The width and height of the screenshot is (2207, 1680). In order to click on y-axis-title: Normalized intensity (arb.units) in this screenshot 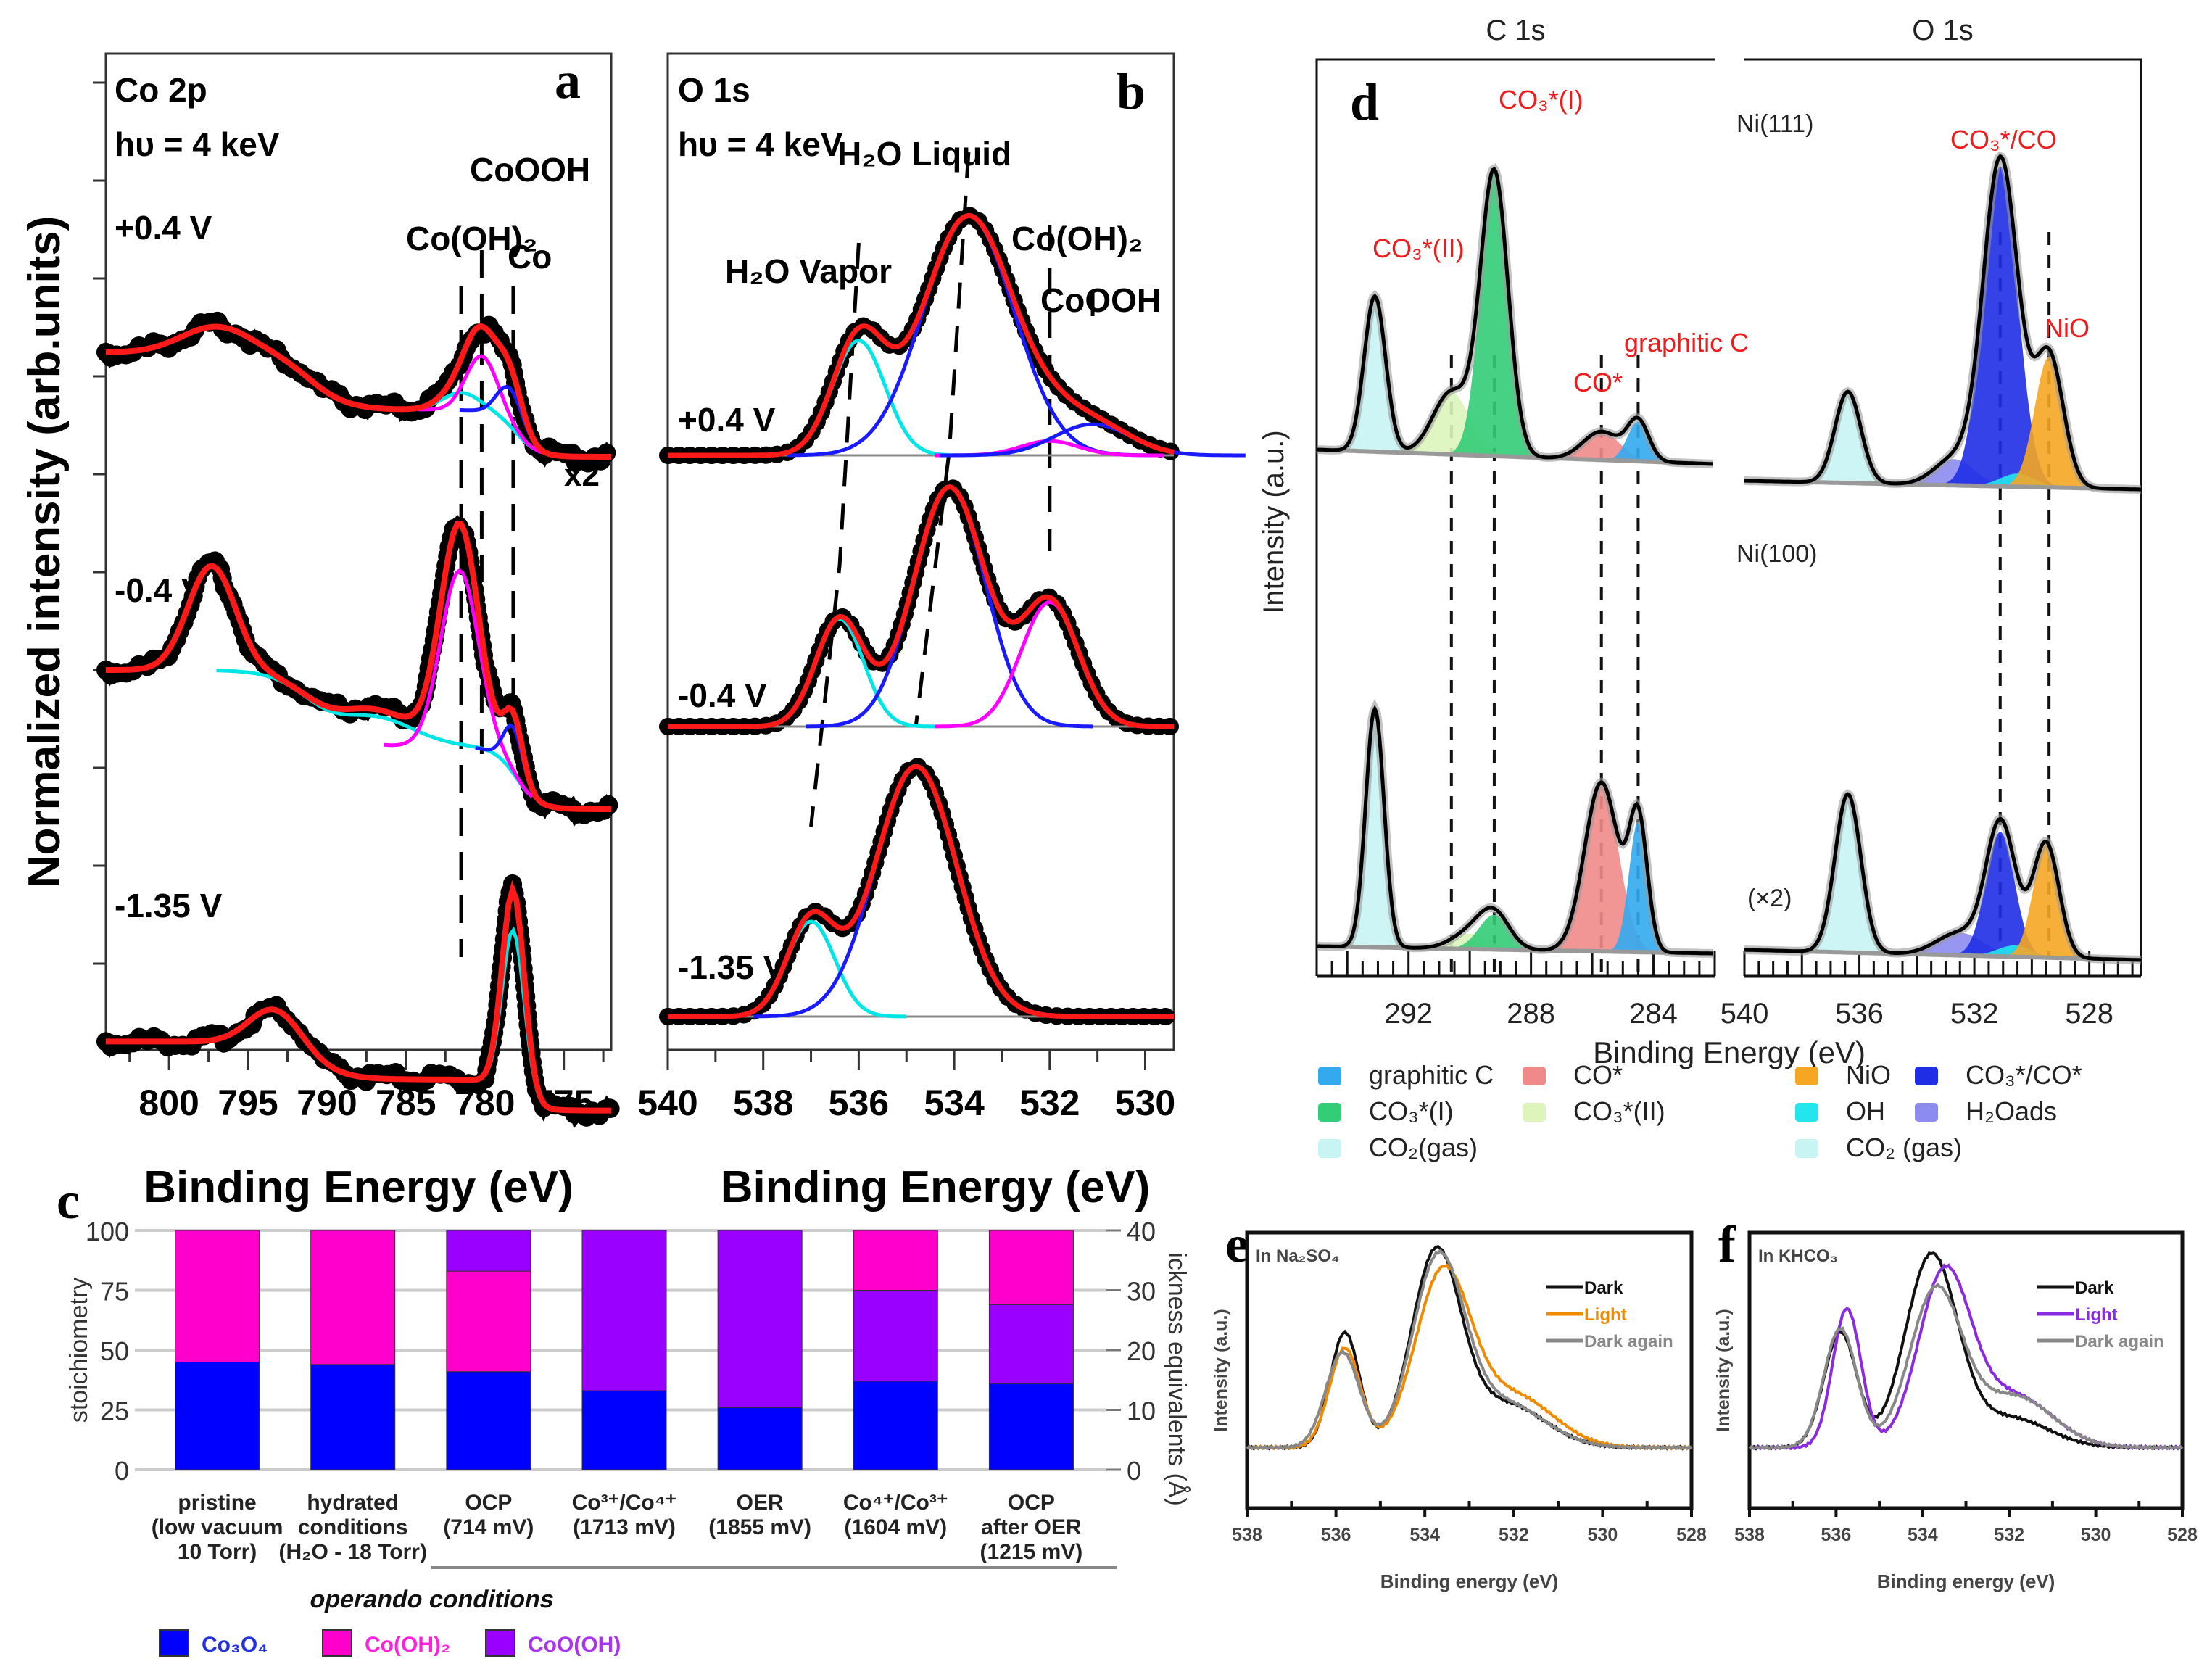, I will do `click(45, 552)`.